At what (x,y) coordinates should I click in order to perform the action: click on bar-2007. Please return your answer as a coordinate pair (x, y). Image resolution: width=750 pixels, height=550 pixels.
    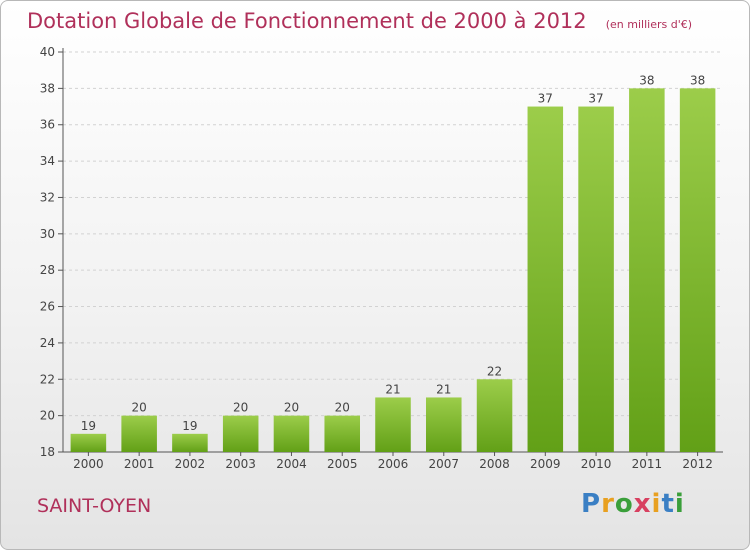
    Looking at the image, I should click on (444, 424).